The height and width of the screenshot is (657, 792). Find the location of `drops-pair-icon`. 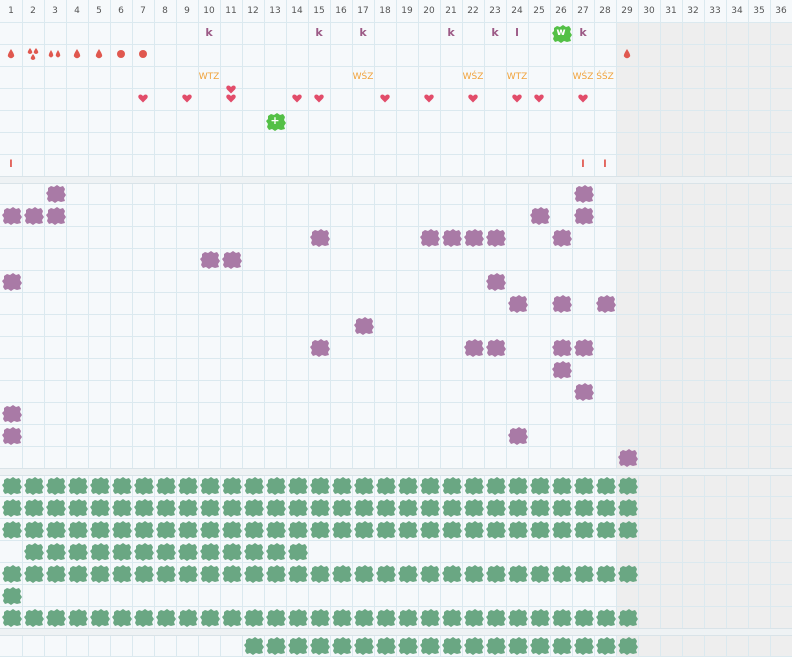

drops-pair-icon is located at coordinates (55, 55).